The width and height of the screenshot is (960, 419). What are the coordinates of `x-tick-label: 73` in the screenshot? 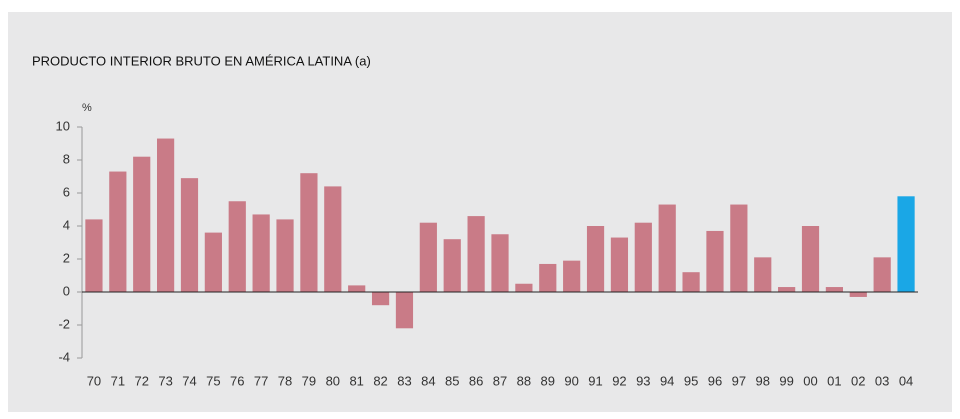 It's located at (165, 380).